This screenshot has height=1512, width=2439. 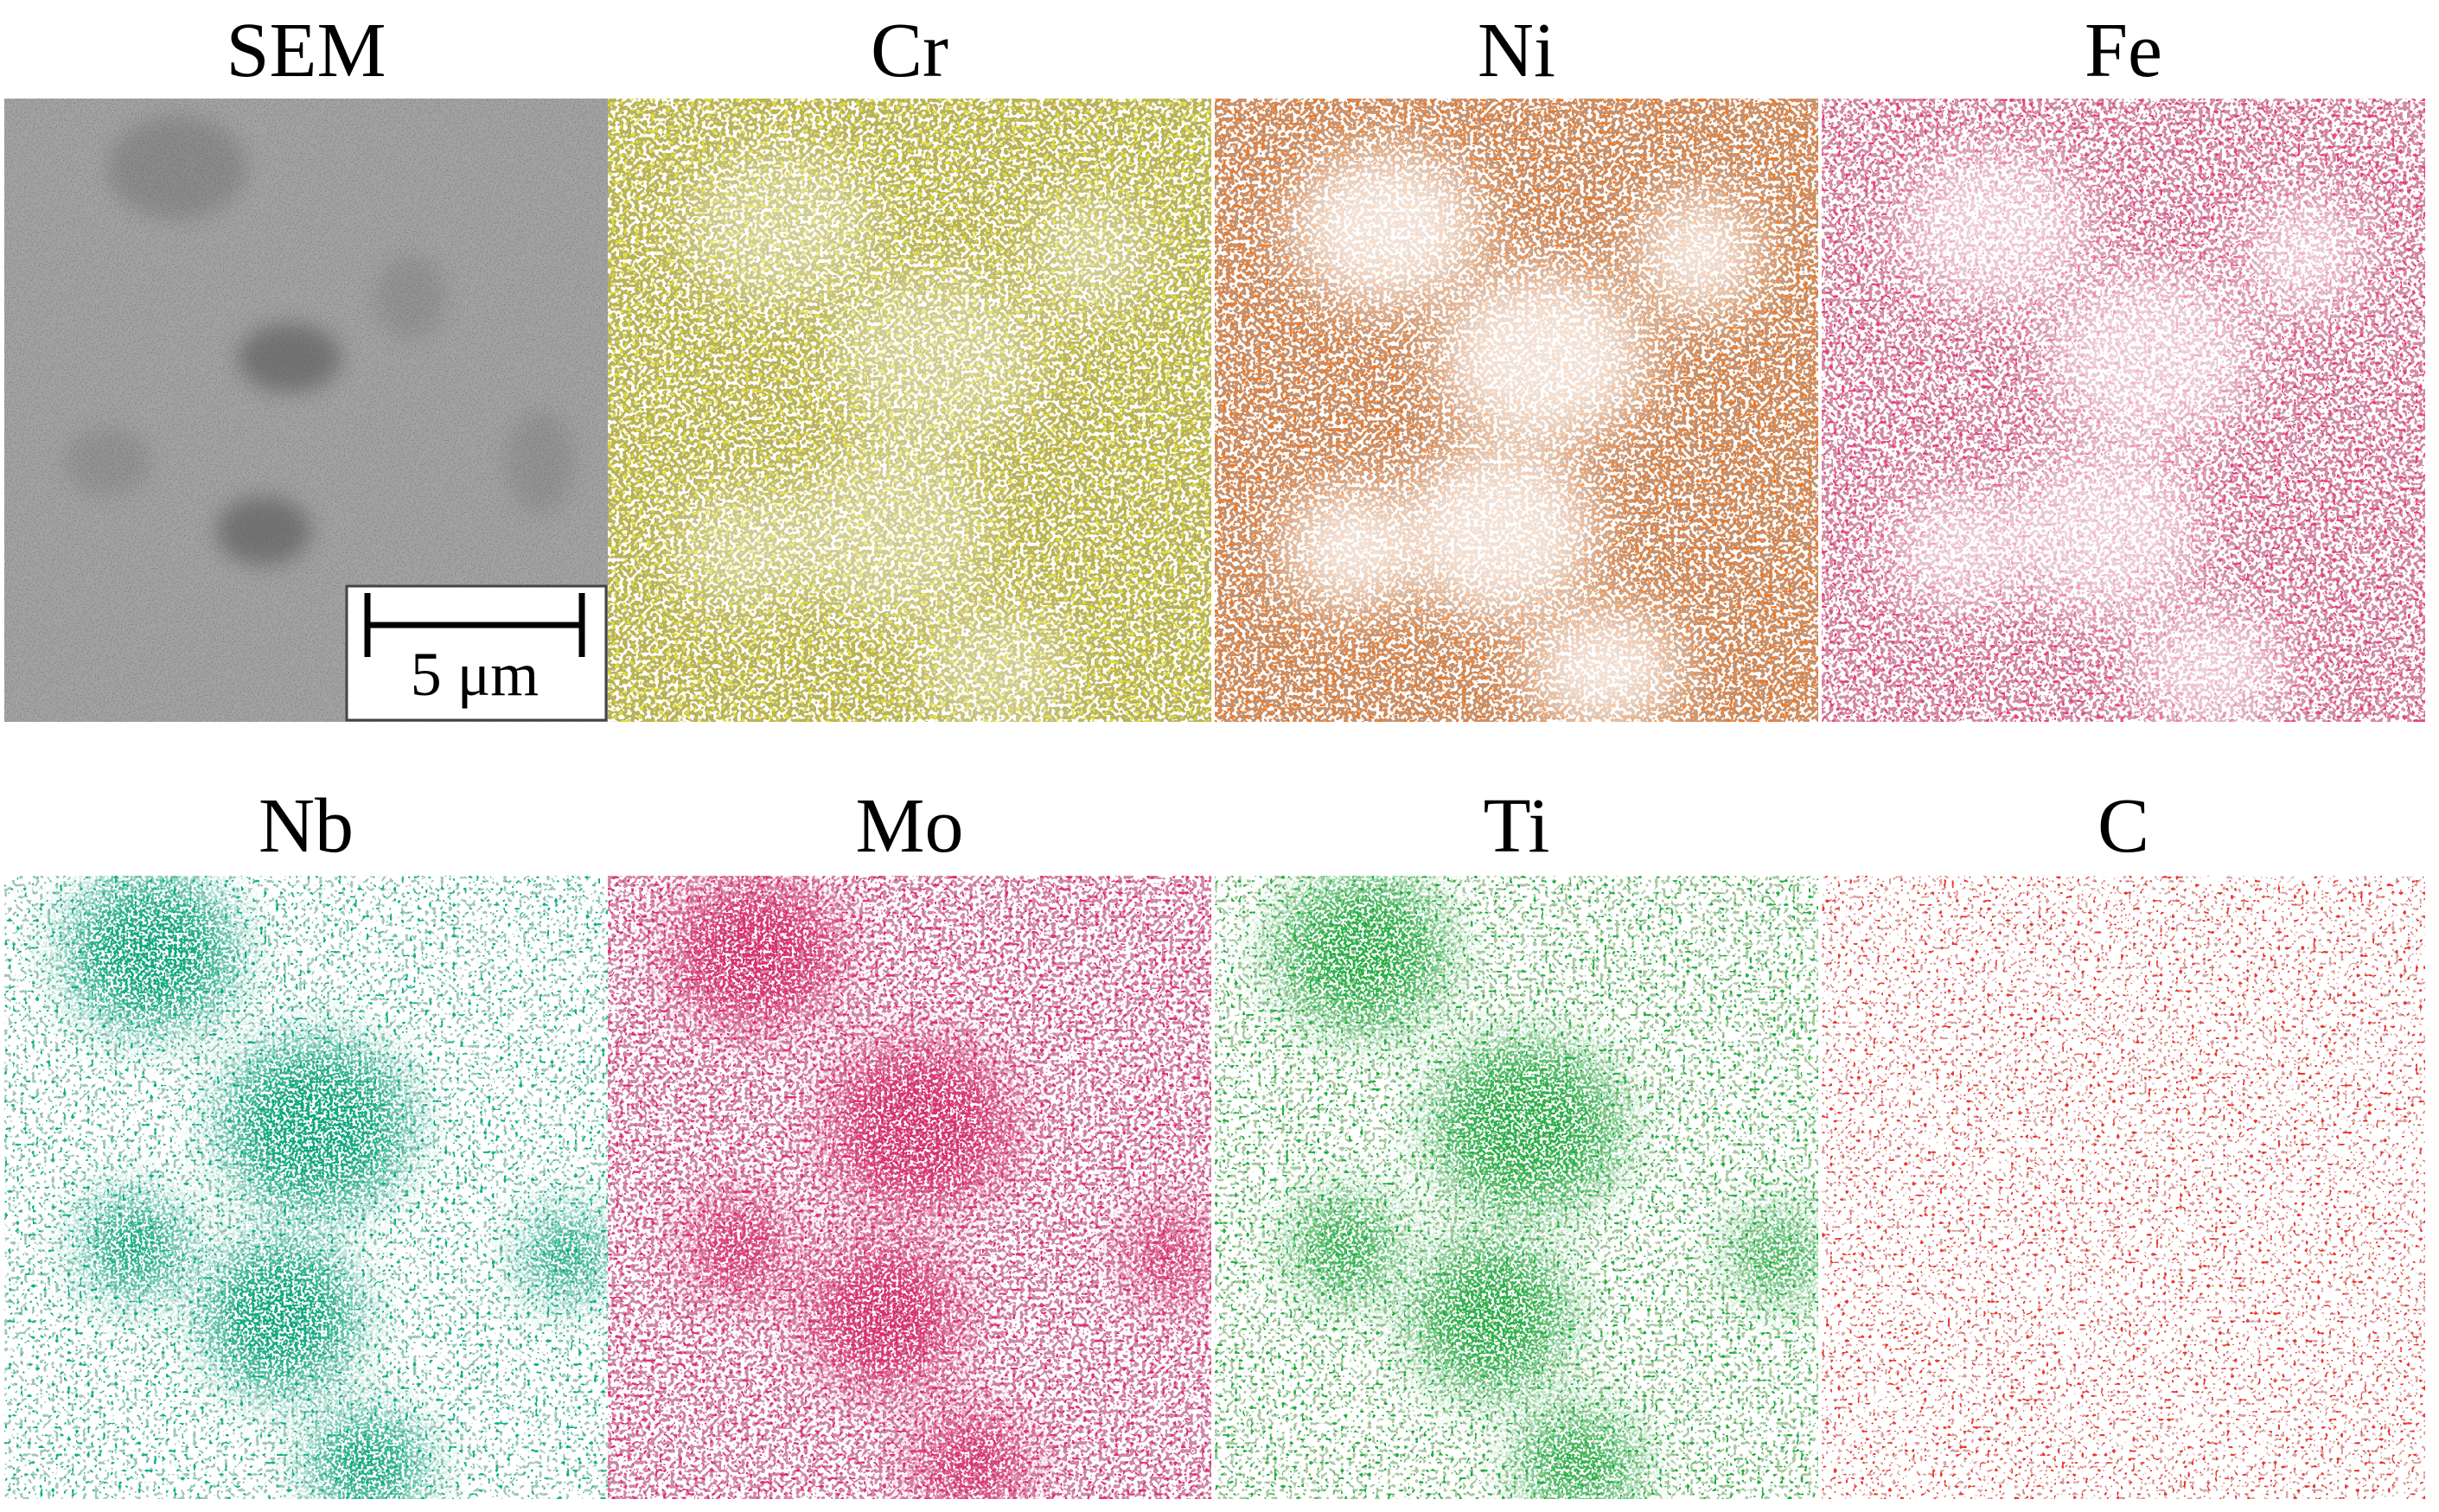 I want to click on panel-label: Mo, so click(x=909, y=826).